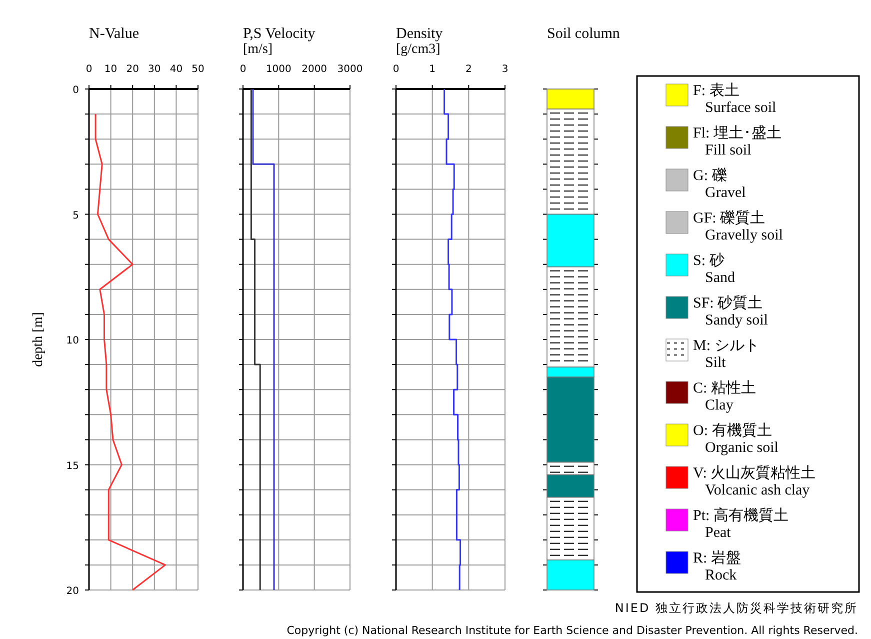 This screenshot has width=871, height=639. What do you see at coordinates (754, 481) in the screenshot?
I see `legend-label: V: 火山灰質粘性土 Volcanic ash clay` at bounding box center [754, 481].